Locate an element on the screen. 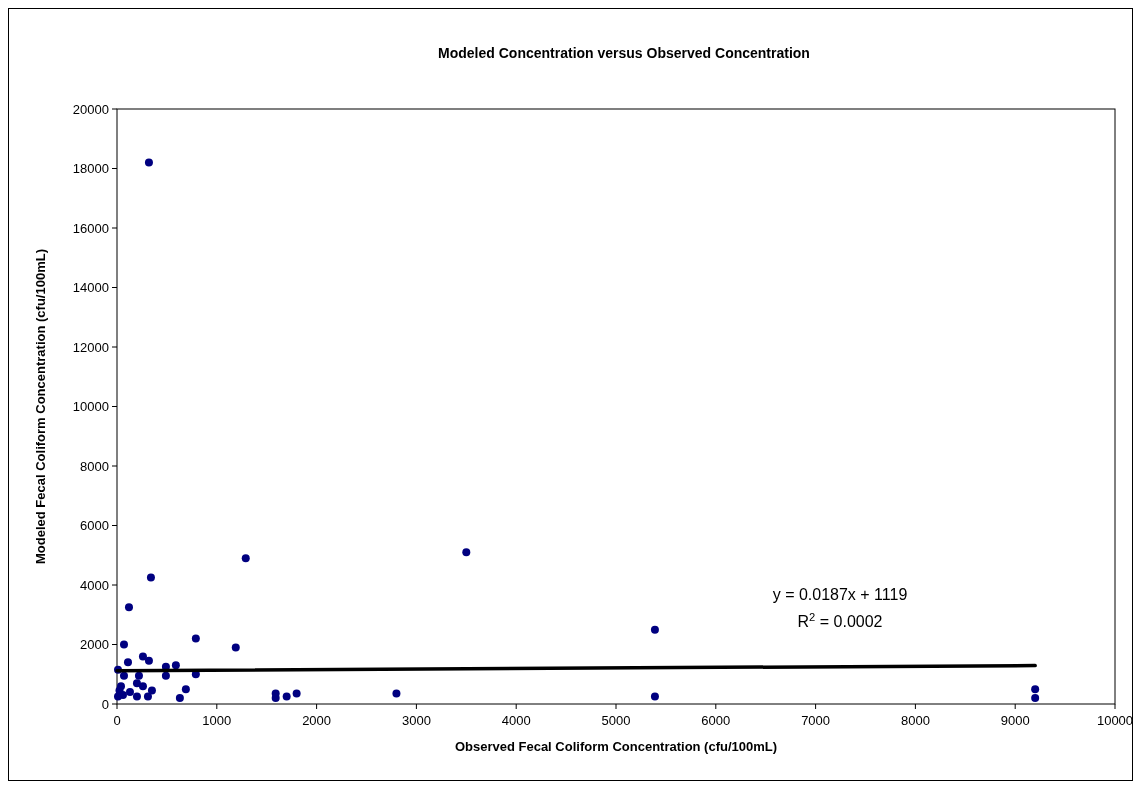  x-tick-label: 9000 is located at coordinates (1015, 720).